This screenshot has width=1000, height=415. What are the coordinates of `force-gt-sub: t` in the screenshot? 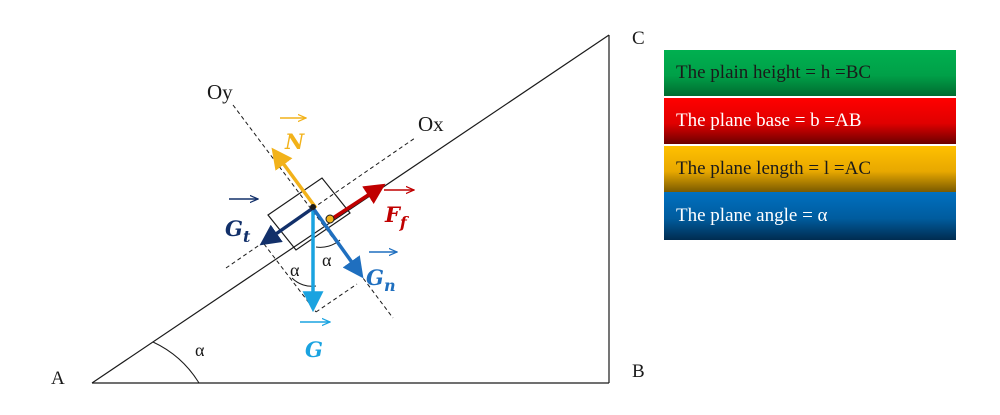 It's located at (247, 236).